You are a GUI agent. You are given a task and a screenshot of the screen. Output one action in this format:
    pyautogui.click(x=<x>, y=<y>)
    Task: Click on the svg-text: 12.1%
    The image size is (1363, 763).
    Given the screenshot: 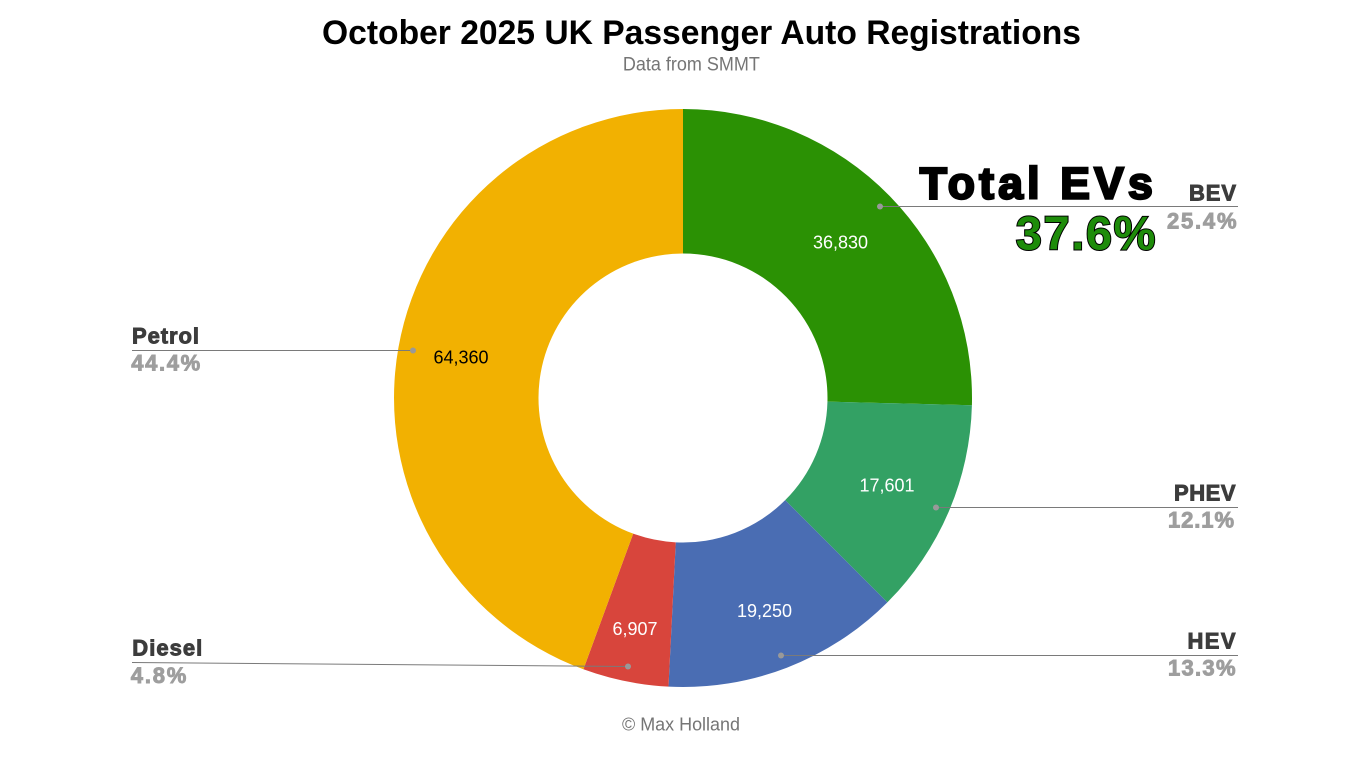 What is the action you would take?
    pyautogui.click(x=1201, y=520)
    